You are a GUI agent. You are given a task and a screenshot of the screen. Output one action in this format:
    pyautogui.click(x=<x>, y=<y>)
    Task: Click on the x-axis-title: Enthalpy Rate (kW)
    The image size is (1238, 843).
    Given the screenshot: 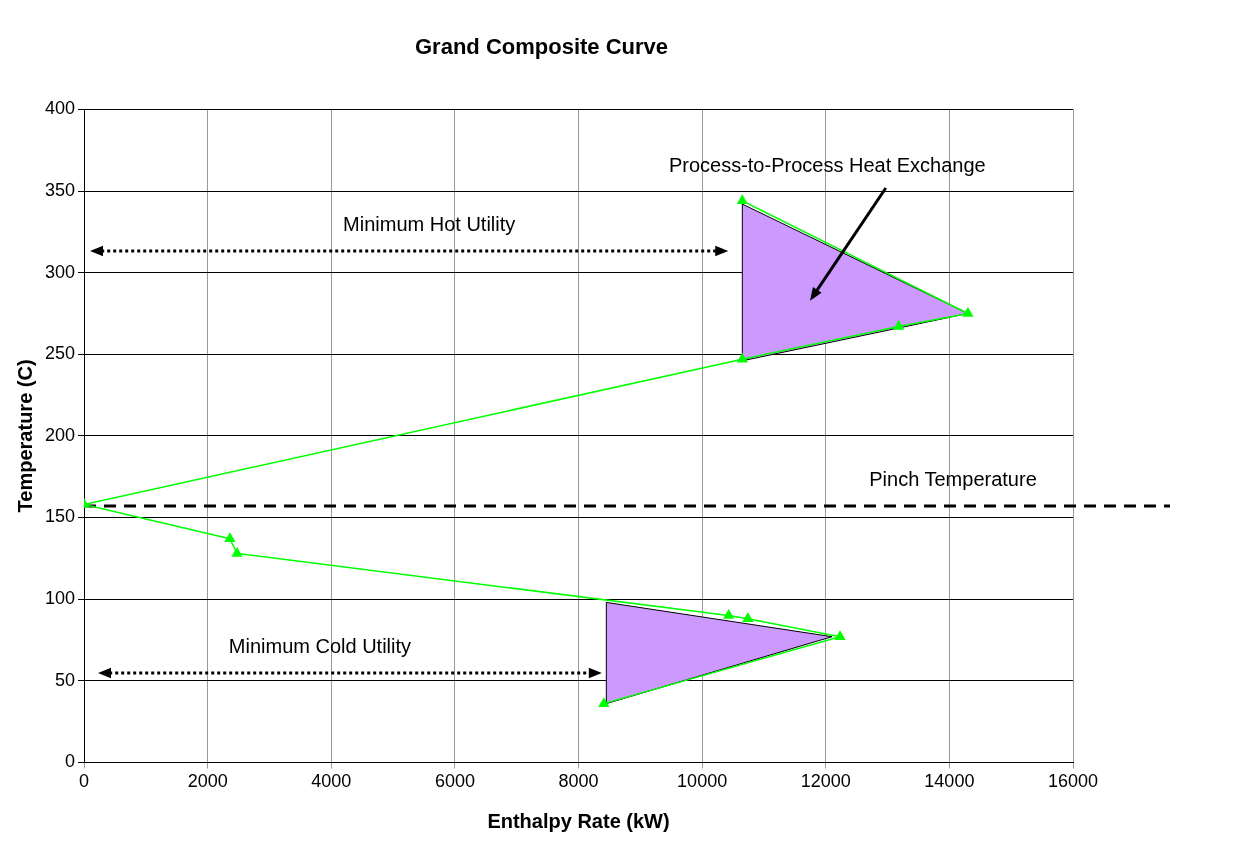 What is the action you would take?
    pyautogui.click(x=578, y=820)
    